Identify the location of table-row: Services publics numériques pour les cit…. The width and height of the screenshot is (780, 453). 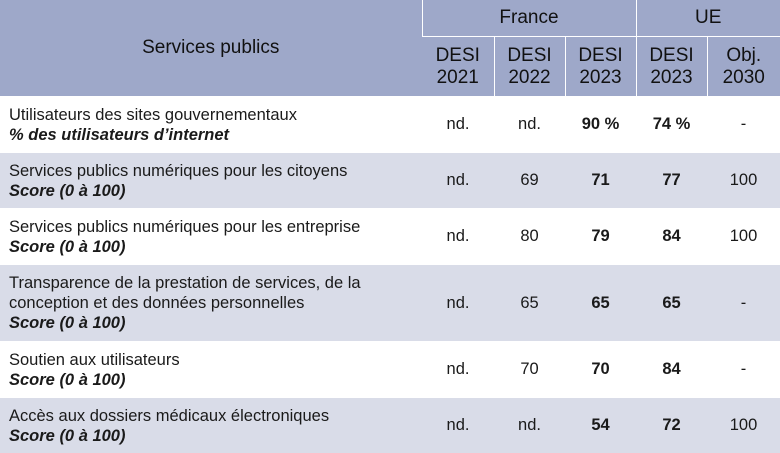
(390, 181).